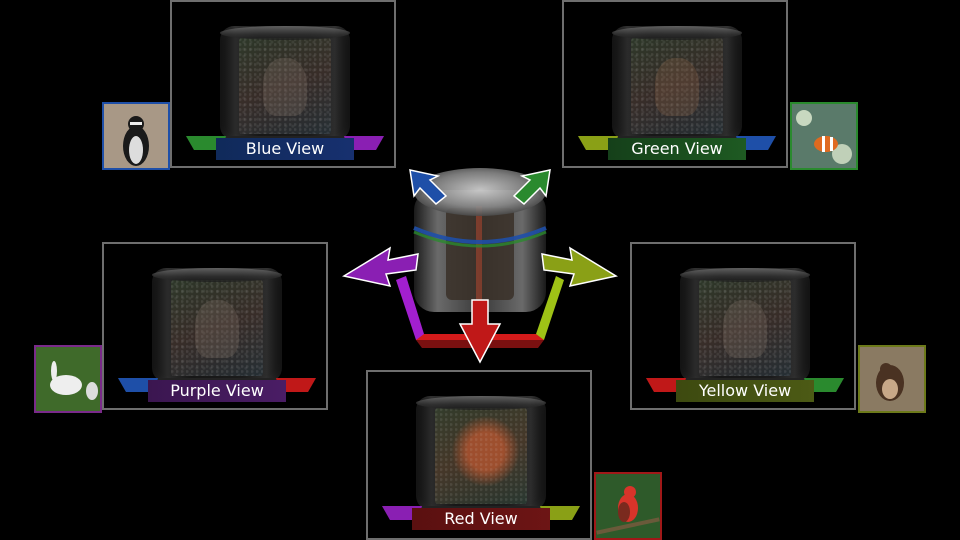 The height and width of the screenshot is (540, 960). What do you see at coordinates (480, 240) in the screenshot?
I see `center-cylinder` at bounding box center [480, 240].